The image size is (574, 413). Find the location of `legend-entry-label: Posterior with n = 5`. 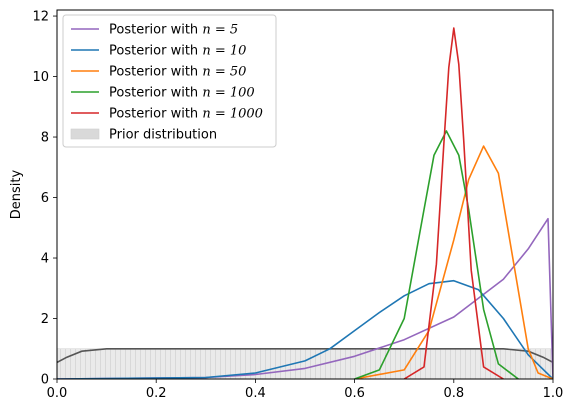

legend-entry-label: Posterior with n = 5 is located at coordinates (173, 30).